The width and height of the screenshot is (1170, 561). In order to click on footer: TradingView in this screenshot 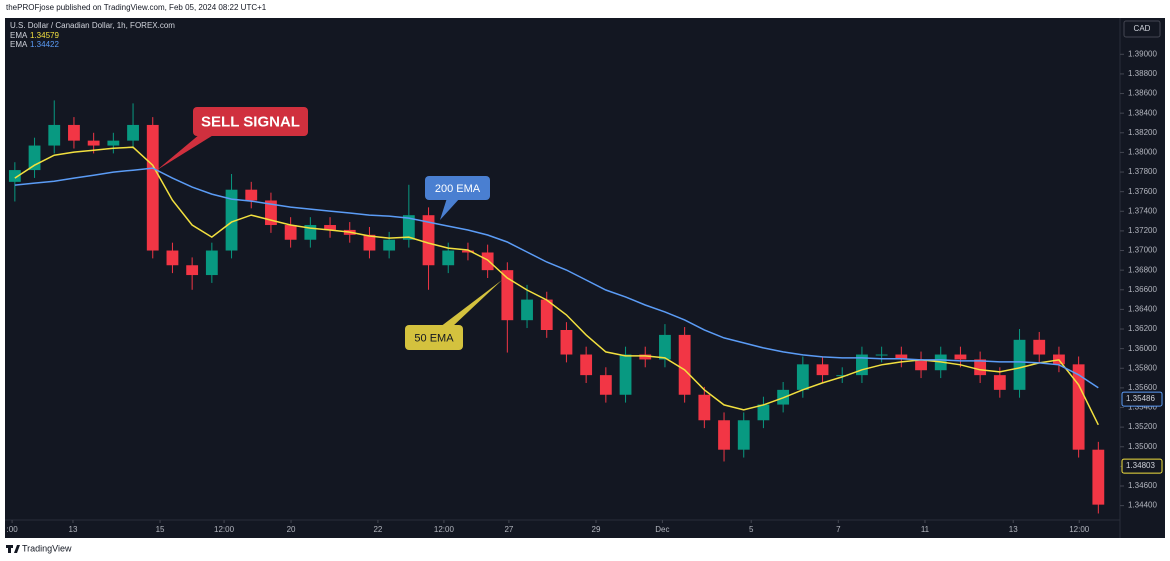, I will do `click(39, 548)`.